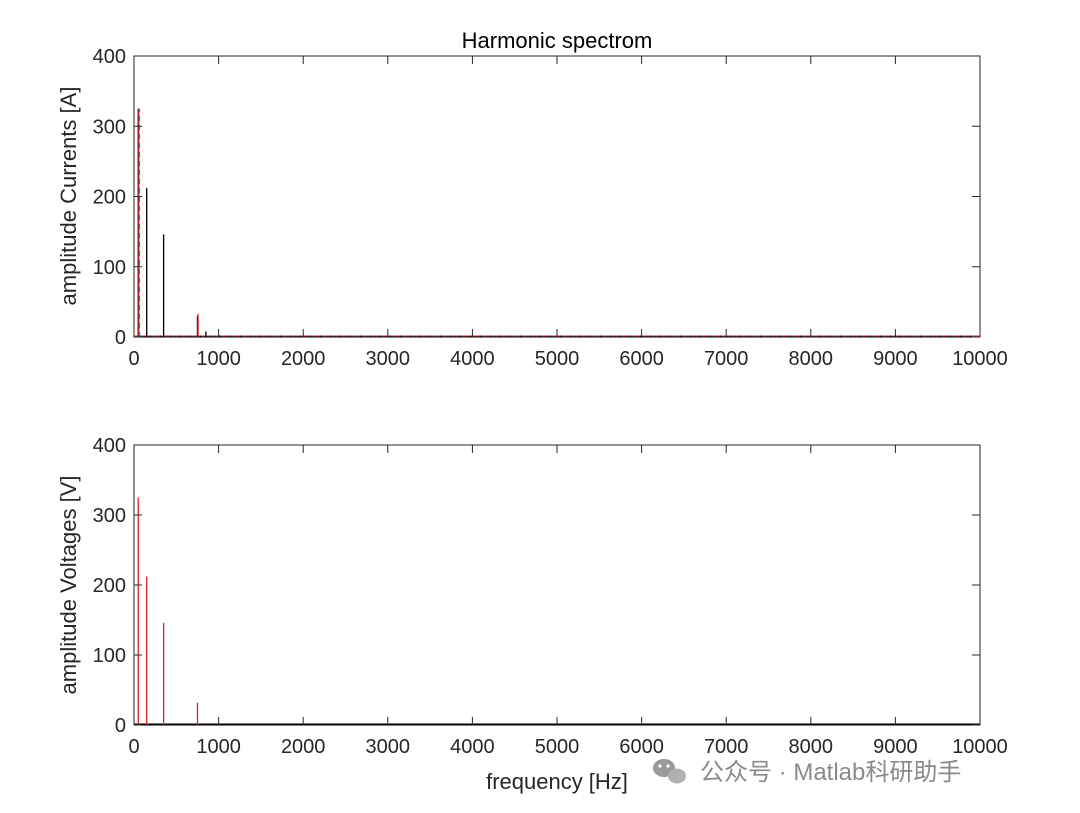  What do you see at coordinates (68, 585) in the screenshot?
I see `voltages-y-axis-label: amplitude Voltages [V]` at bounding box center [68, 585].